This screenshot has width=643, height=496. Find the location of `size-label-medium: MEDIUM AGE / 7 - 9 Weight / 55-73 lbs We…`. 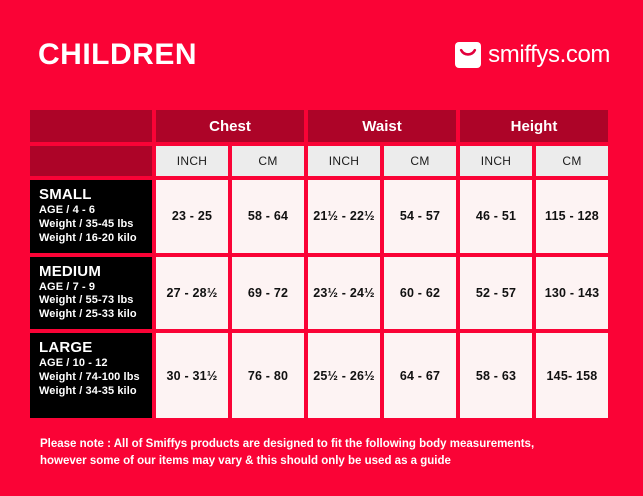

size-label-medium: MEDIUM AGE / 7 - 9 Weight / 55-73 lbs We… is located at coordinates (91, 293).